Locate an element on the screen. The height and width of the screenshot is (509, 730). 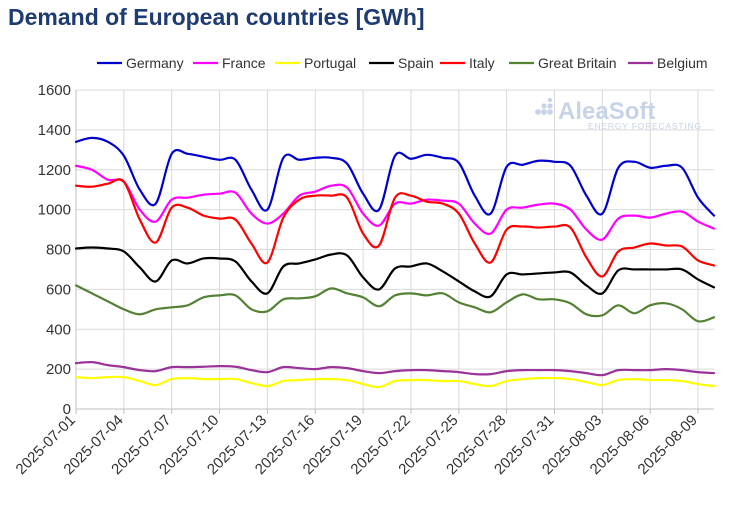
legend-label-great-britain: Great Britain is located at coordinates (577, 63).